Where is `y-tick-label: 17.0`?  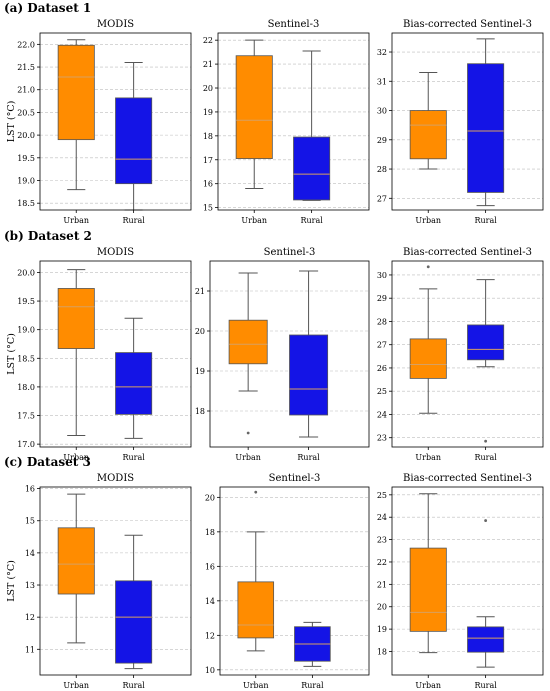
y-tick-label: 17.0 is located at coordinates (26, 444).